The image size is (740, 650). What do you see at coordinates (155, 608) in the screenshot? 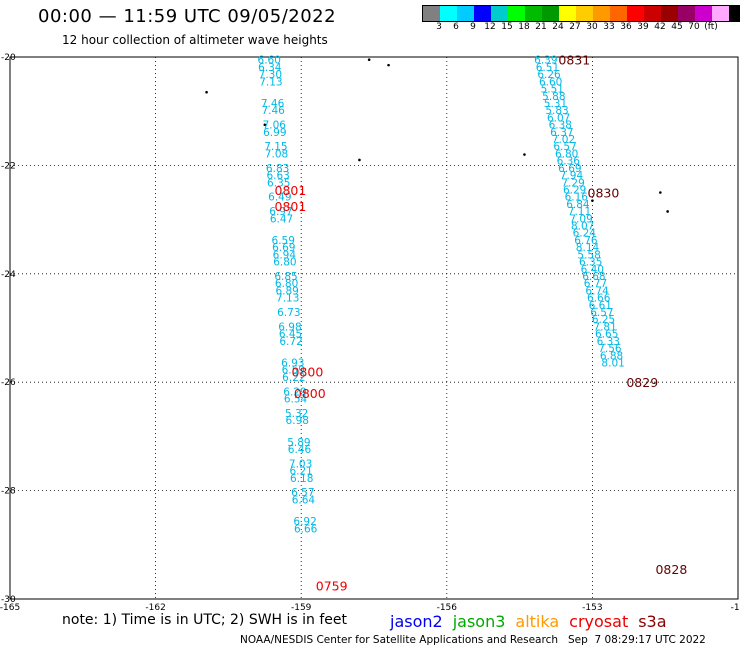
I see `longitude-tick-label: -162` at bounding box center [155, 608].